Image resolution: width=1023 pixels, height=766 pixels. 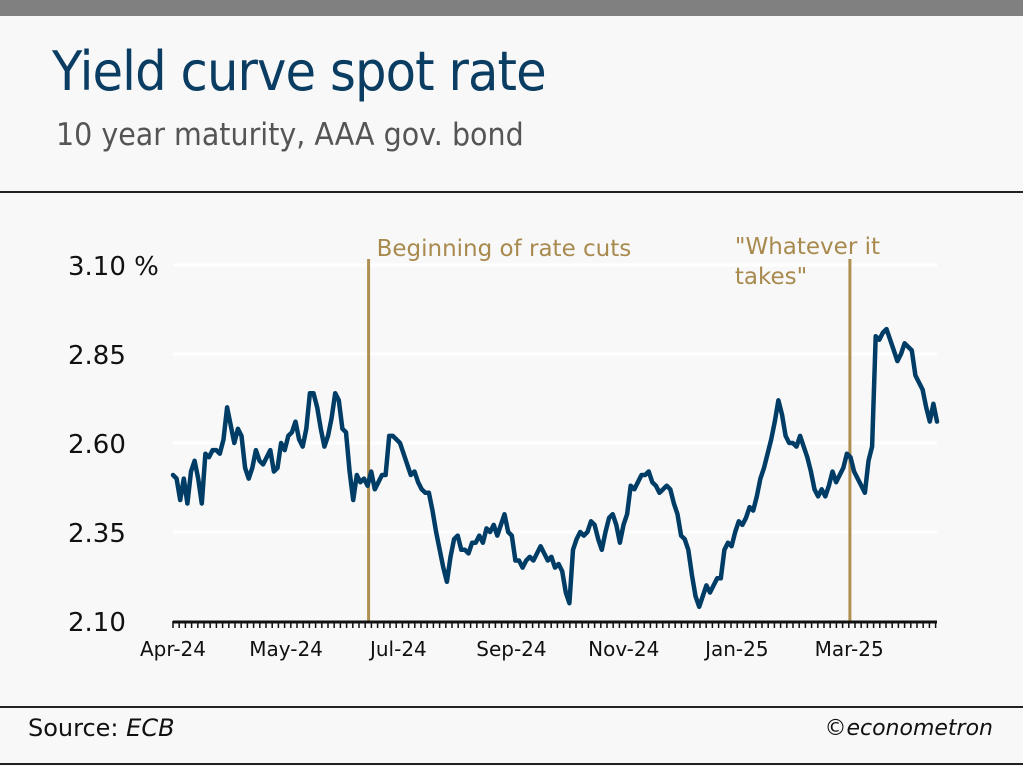 What do you see at coordinates (736, 649) in the screenshot?
I see `x-tick-label: Jan-25` at bounding box center [736, 649].